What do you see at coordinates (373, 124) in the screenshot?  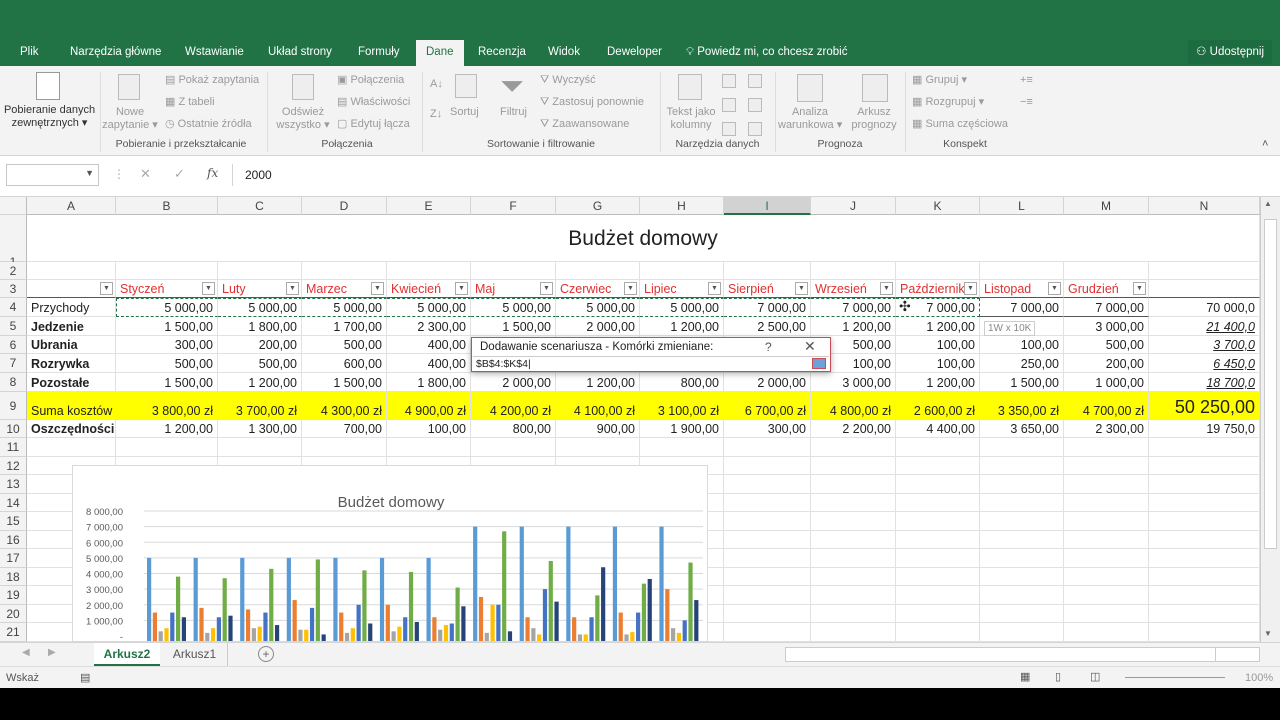 I see `edit-links-button: ▢ Edytuj łącza` at bounding box center [373, 124].